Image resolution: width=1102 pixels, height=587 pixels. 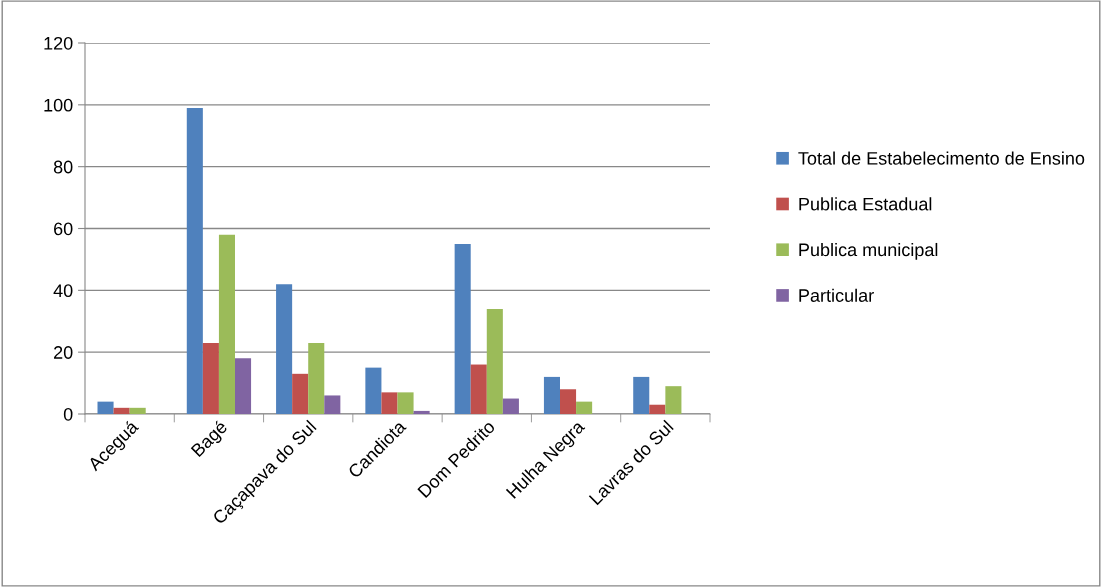 What do you see at coordinates (58, 43) in the screenshot?
I see `y-tick-label: 120` at bounding box center [58, 43].